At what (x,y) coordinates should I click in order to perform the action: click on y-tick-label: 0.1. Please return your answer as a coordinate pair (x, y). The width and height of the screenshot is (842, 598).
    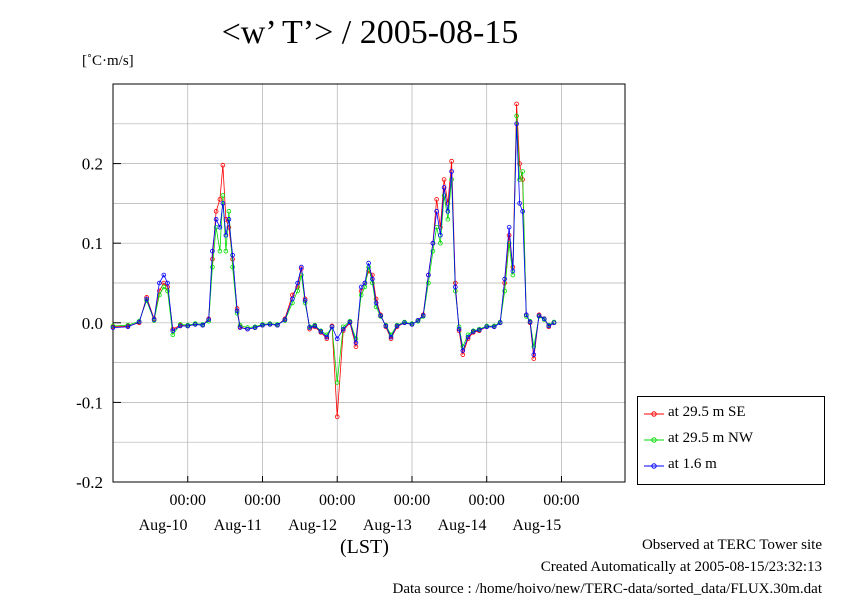
    Looking at the image, I should click on (92, 243).